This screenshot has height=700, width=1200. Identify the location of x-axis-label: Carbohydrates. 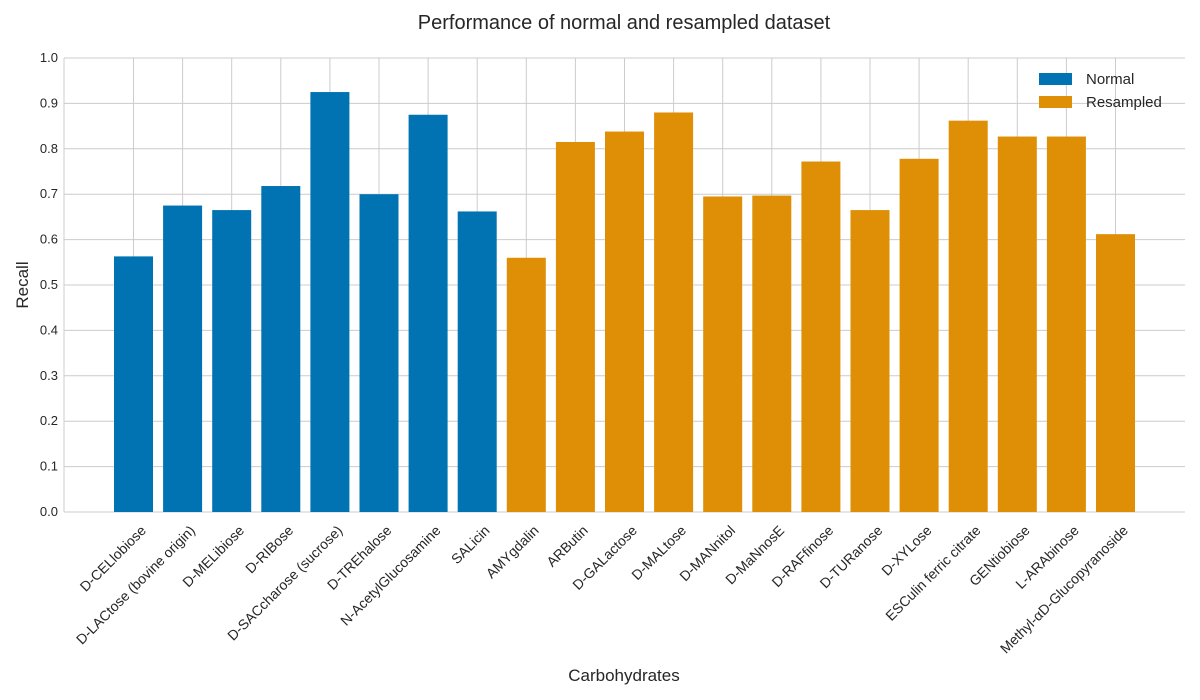
(624, 675).